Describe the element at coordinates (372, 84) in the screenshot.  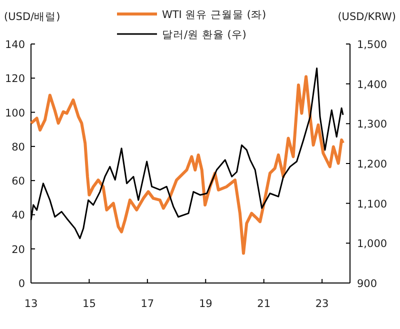
I see `y2-tick-label: 1,400` at that location.